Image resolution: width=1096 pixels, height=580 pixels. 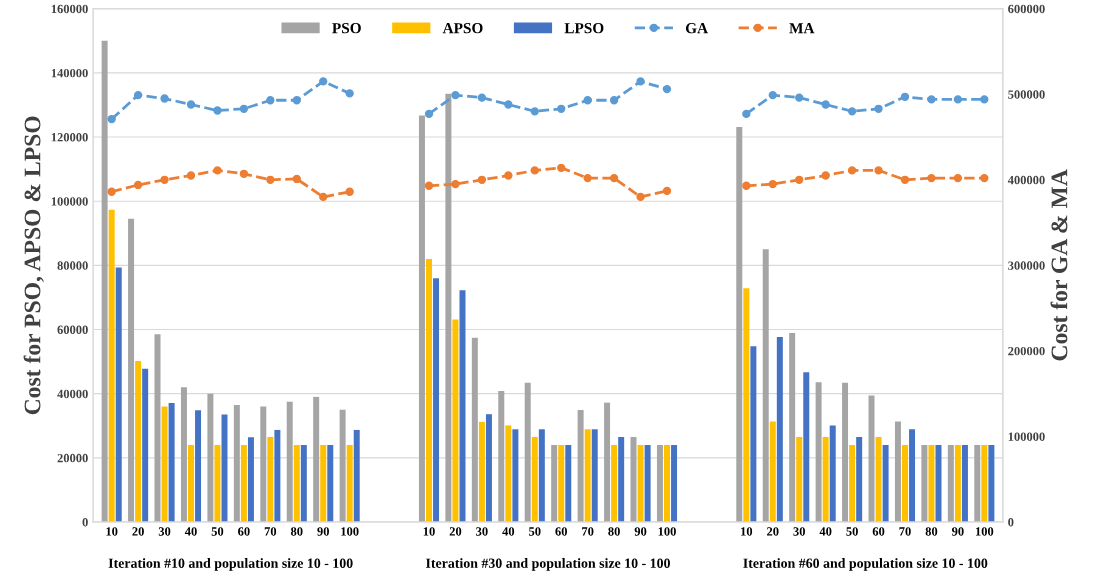 I want to click on y-tick-label: 20000, so click(x=72, y=458).